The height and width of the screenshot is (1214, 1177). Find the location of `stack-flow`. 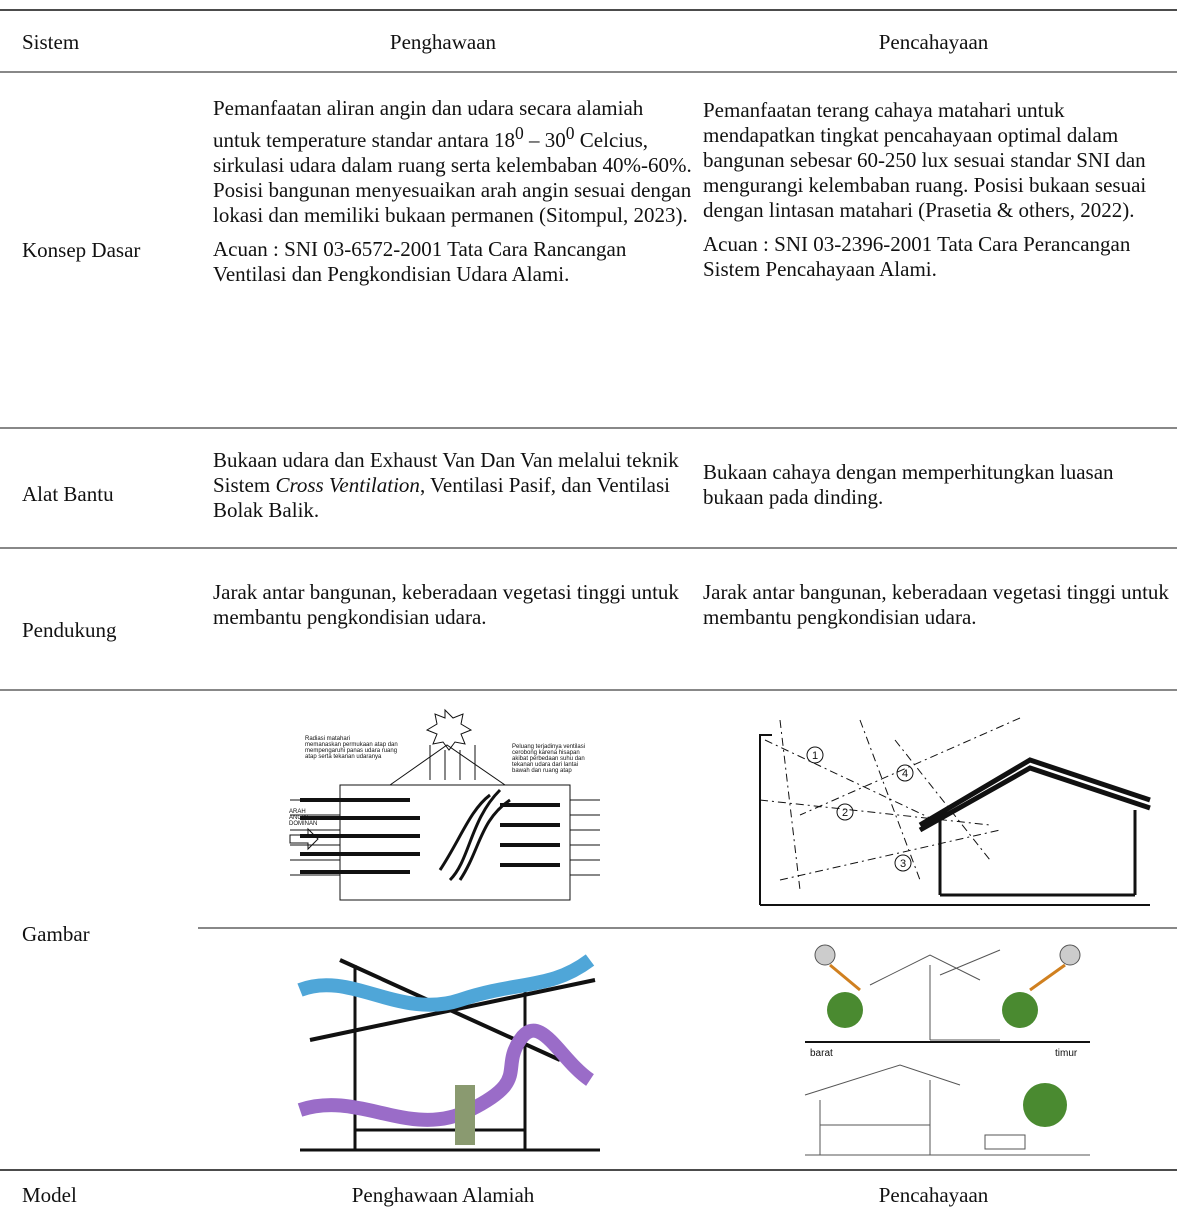

stack-flow is located at coordinates (474, 835).